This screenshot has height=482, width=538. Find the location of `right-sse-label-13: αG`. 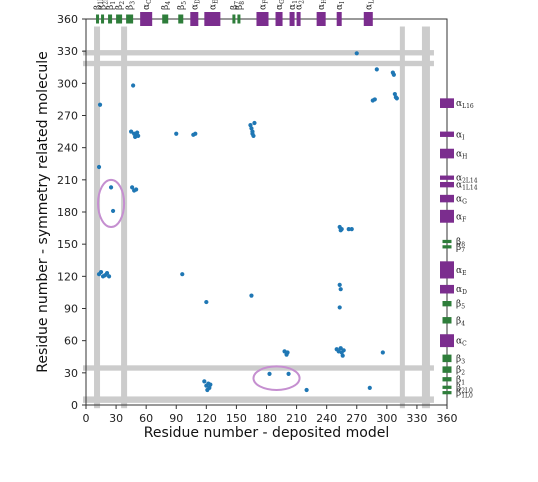

right-sse-label-13: αG is located at coordinates (461, 200).